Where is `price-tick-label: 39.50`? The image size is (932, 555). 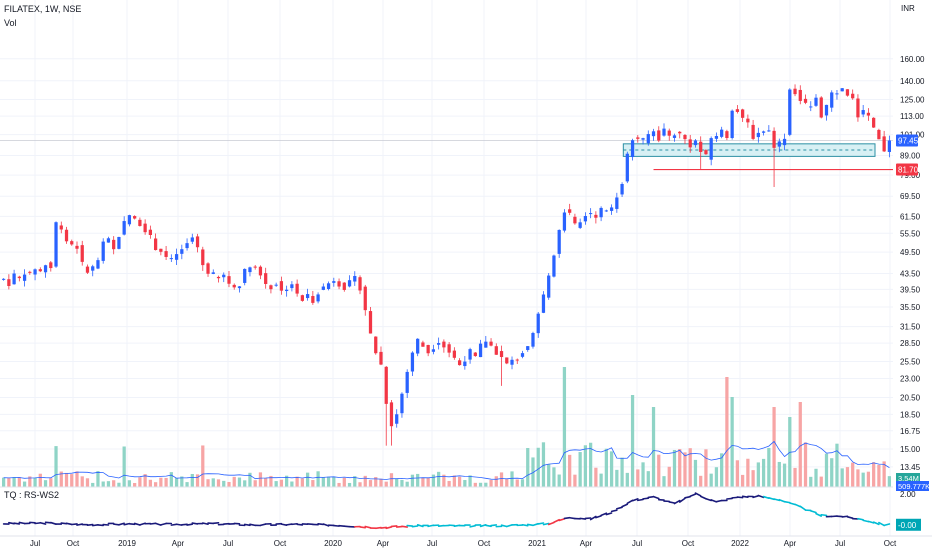
price-tick-label: 39.50 is located at coordinates (910, 289).